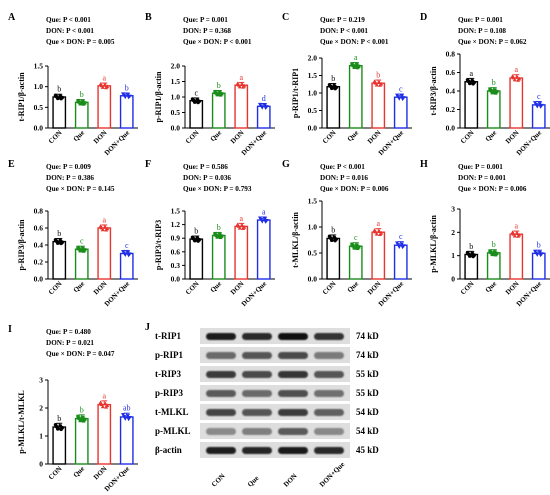 This screenshot has height=495, width=550. What do you see at coordinates (344, 31) in the screenshot?
I see `stats-line: DON: P < 0.001` at bounding box center [344, 31].